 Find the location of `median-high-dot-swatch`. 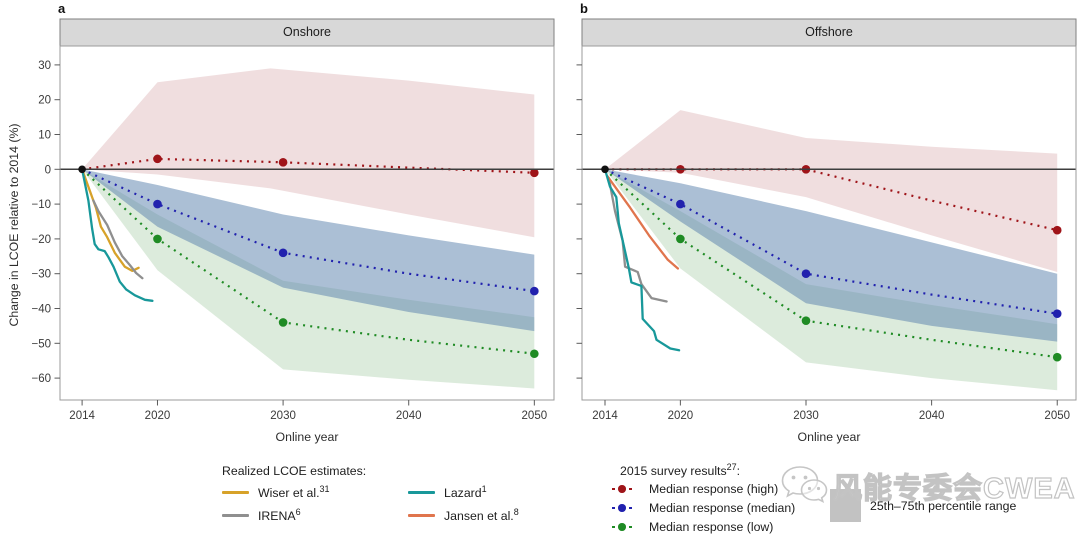

median-high-dot-swatch is located at coordinates (627, 489).